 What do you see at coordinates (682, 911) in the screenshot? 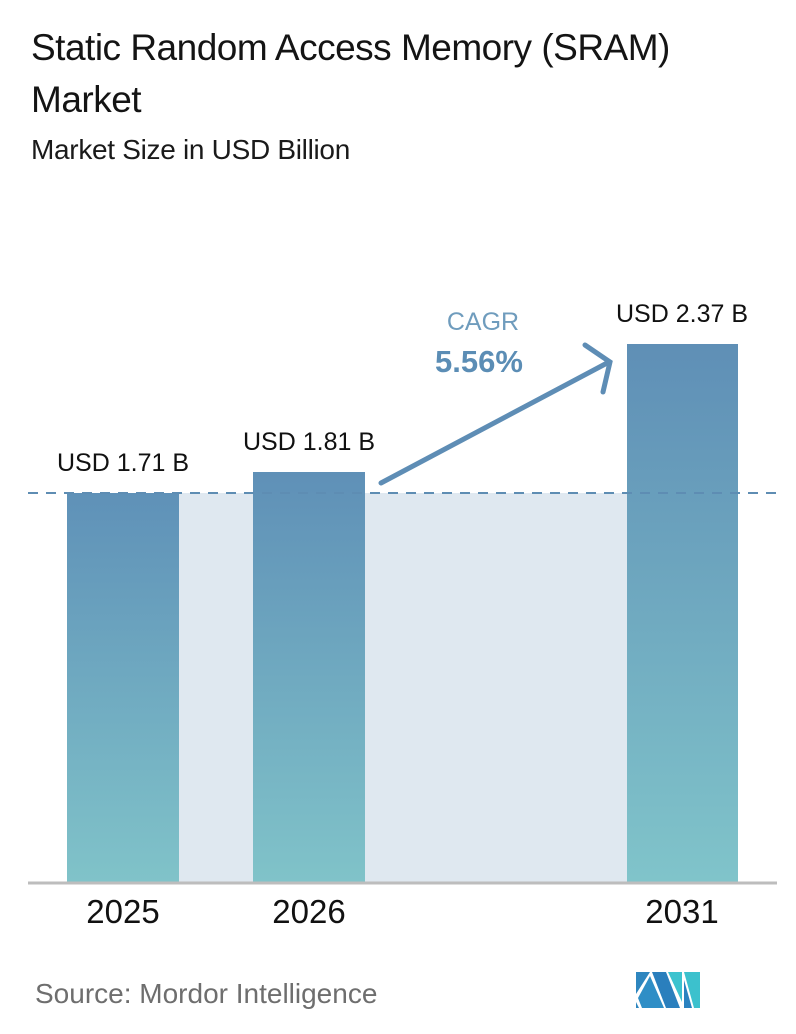
I see `x-tick-2031: 2031` at bounding box center [682, 911].